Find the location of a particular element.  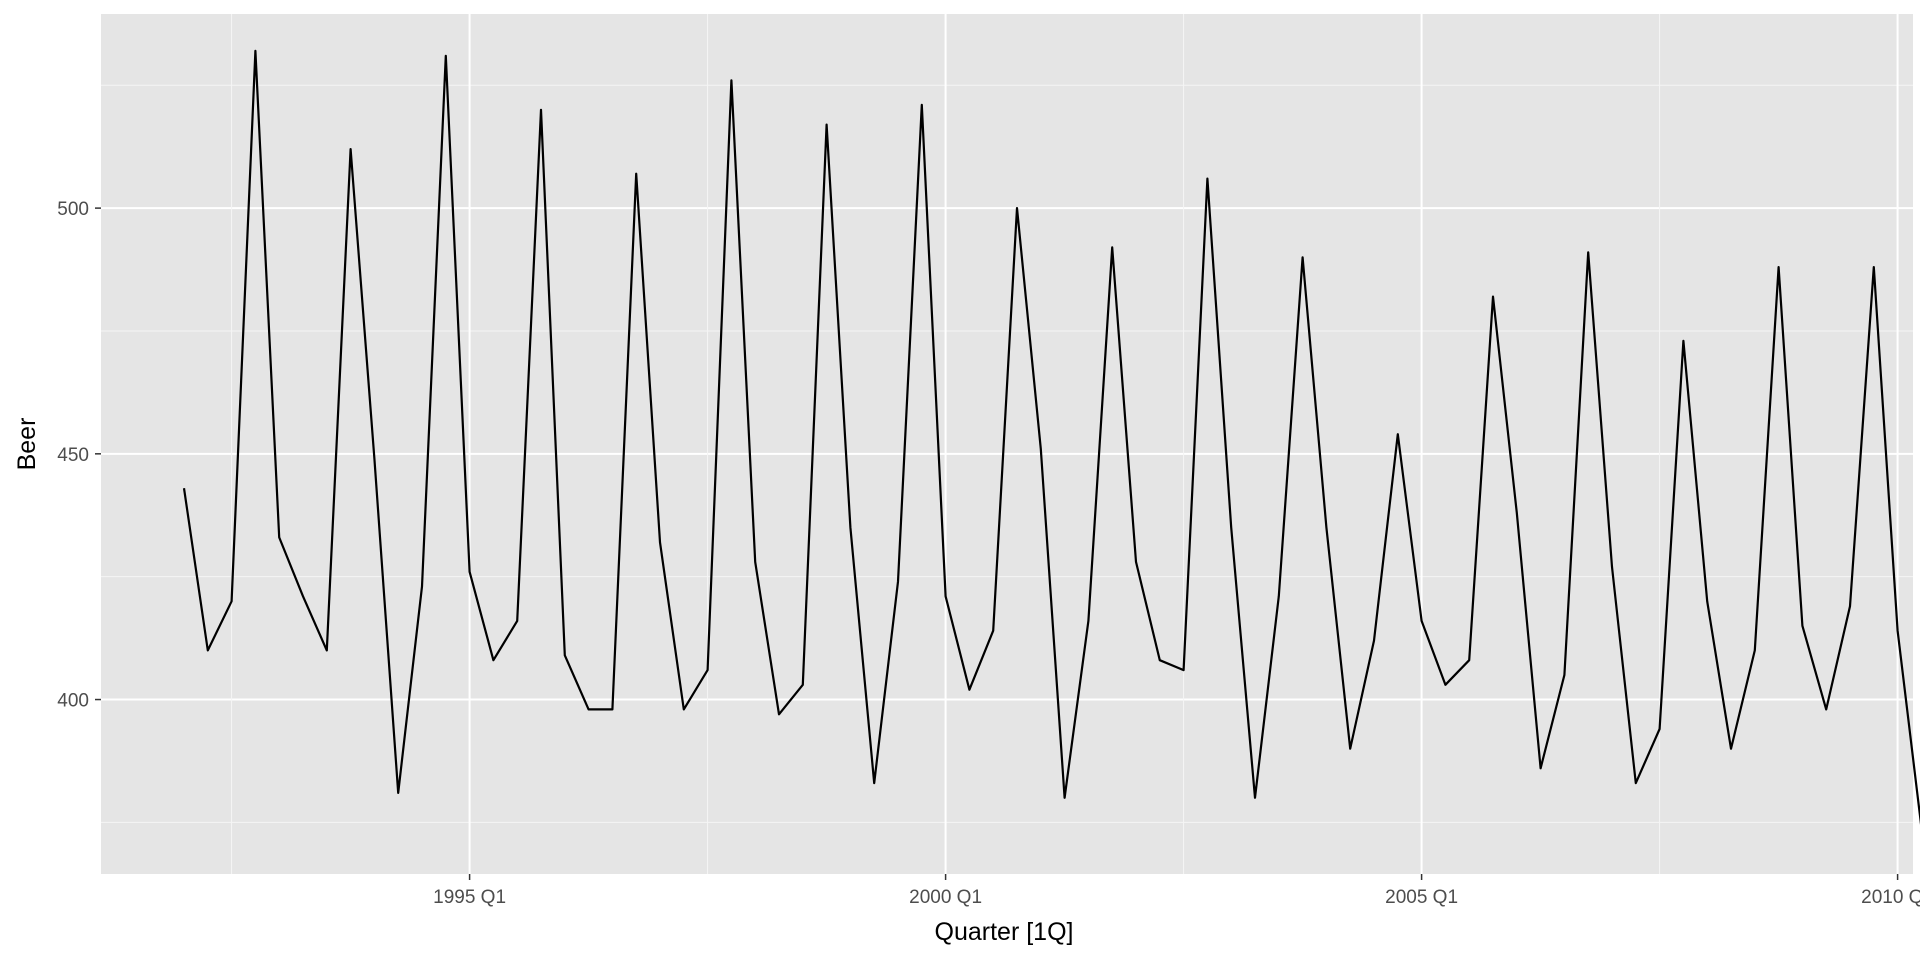

x-tick-label: 2005 Q1 is located at coordinates (1421, 897).